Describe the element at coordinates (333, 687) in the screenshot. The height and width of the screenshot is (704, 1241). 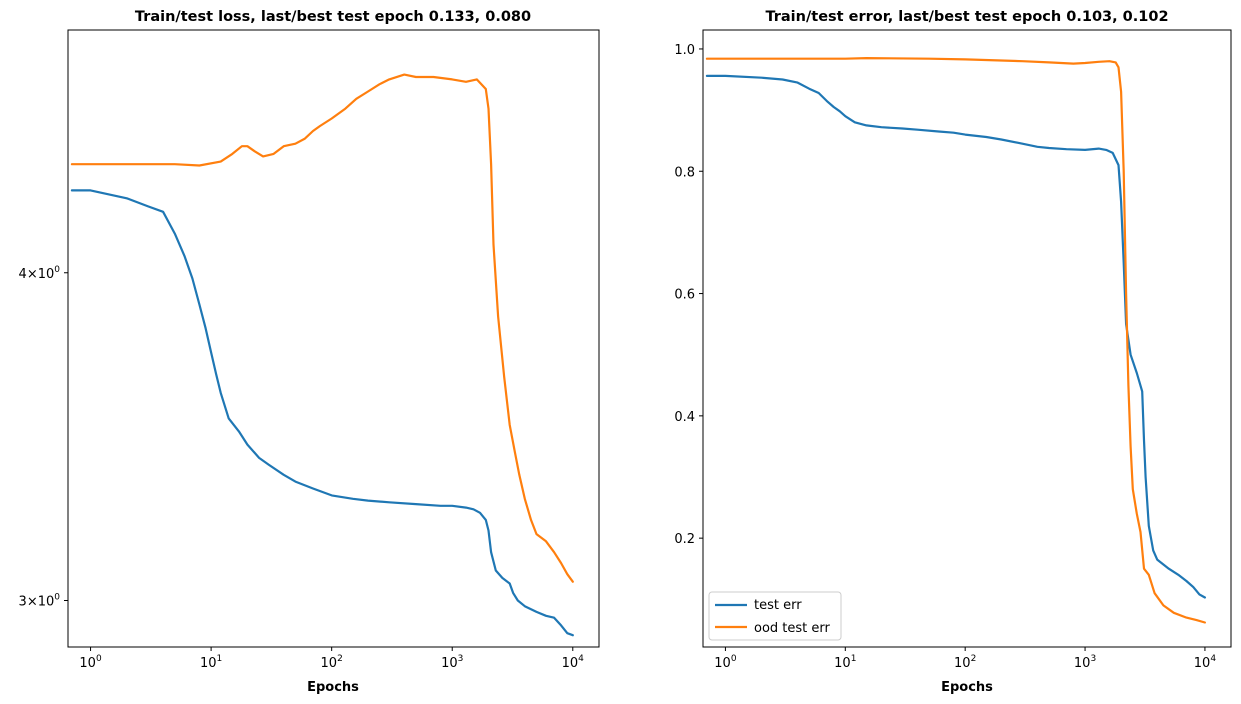
I see `loss-x-axis-label: Epochs` at that location.